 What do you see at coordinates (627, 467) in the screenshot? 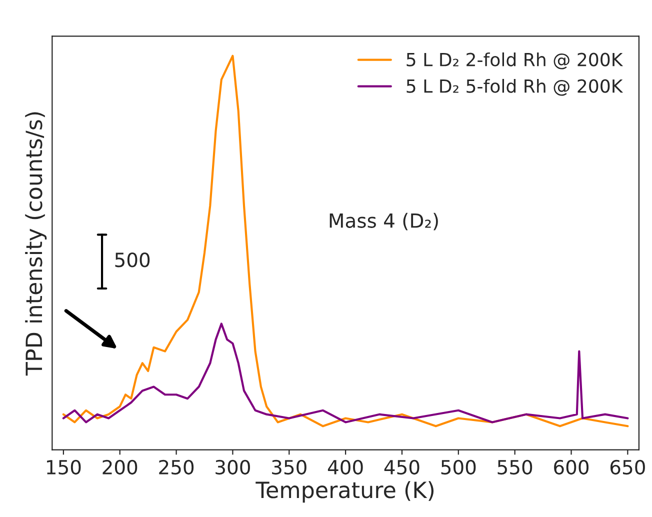
I see `x-tick-label: 650` at bounding box center [627, 467].